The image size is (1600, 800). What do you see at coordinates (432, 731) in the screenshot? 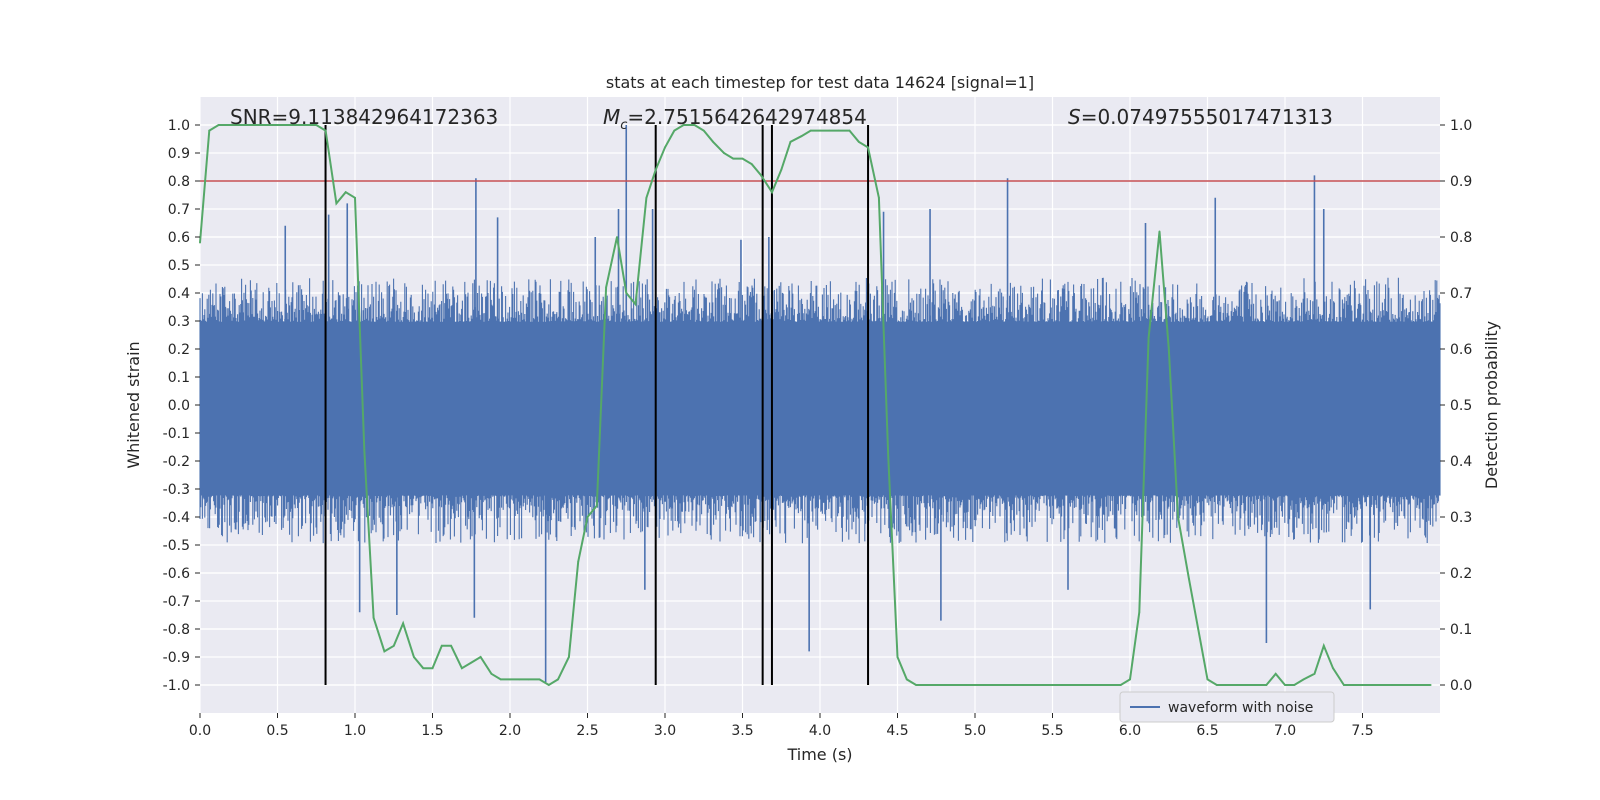
I see `x-tick-label: 1.5` at bounding box center [432, 731].